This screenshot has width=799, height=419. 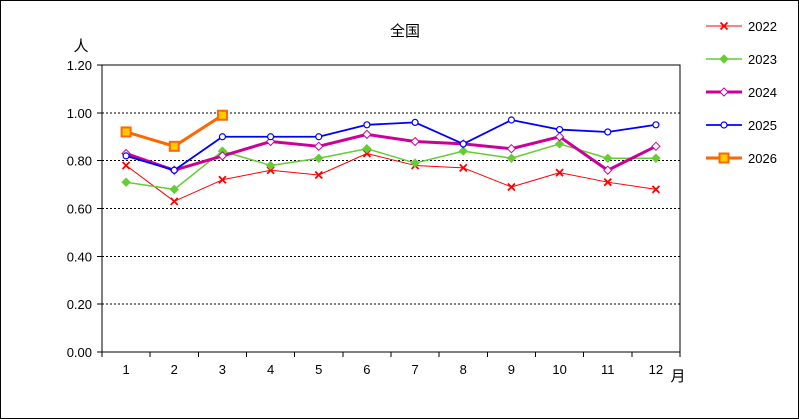 What do you see at coordinates (762, 92) in the screenshot?
I see `legend-label: 2024` at bounding box center [762, 92].